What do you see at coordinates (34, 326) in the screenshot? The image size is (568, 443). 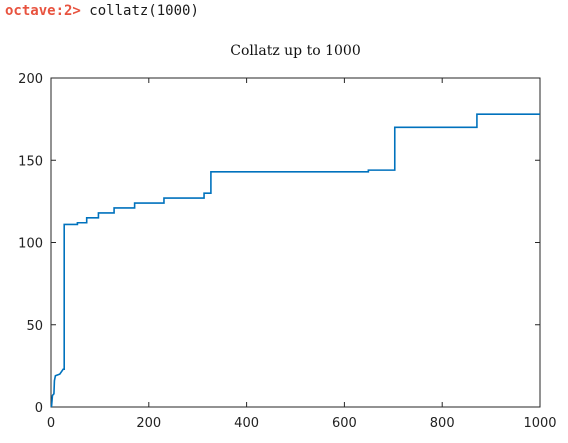 I see `y-tick-label: 50` at bounding box center [34, 326].